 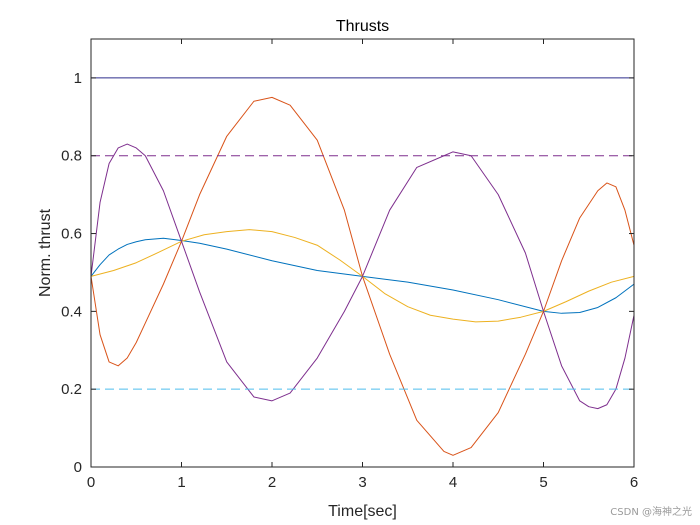 I want to click on y-tick-label: 1, so click(x=78, y=78).